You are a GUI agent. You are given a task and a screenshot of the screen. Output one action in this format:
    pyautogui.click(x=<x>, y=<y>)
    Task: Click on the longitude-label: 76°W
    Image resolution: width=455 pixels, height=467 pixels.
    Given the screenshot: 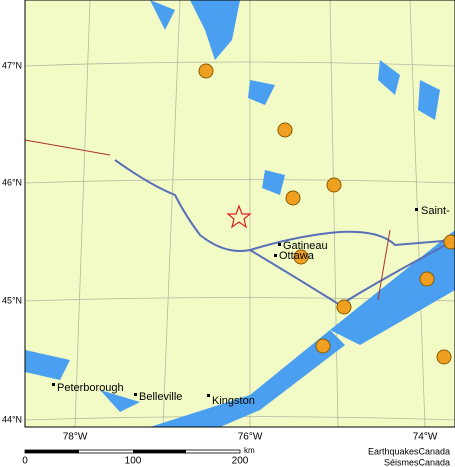 What is the action you would take?
    pyautogui.click(x=250, y=437)
    